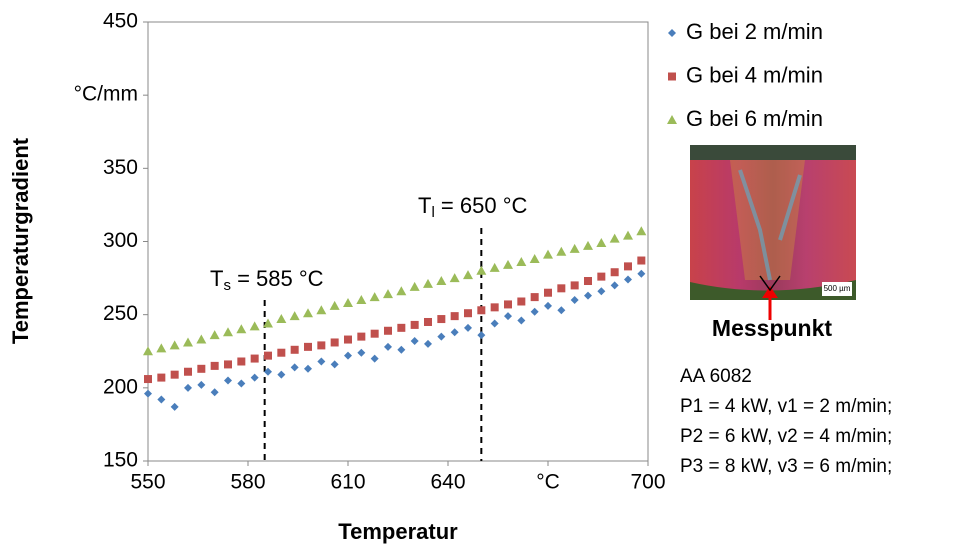 This screenshot has height=549, width=962. Describe the element at coordinates (837, 288) in the screenshot. I see `image-scale: 500 µm` at that location.